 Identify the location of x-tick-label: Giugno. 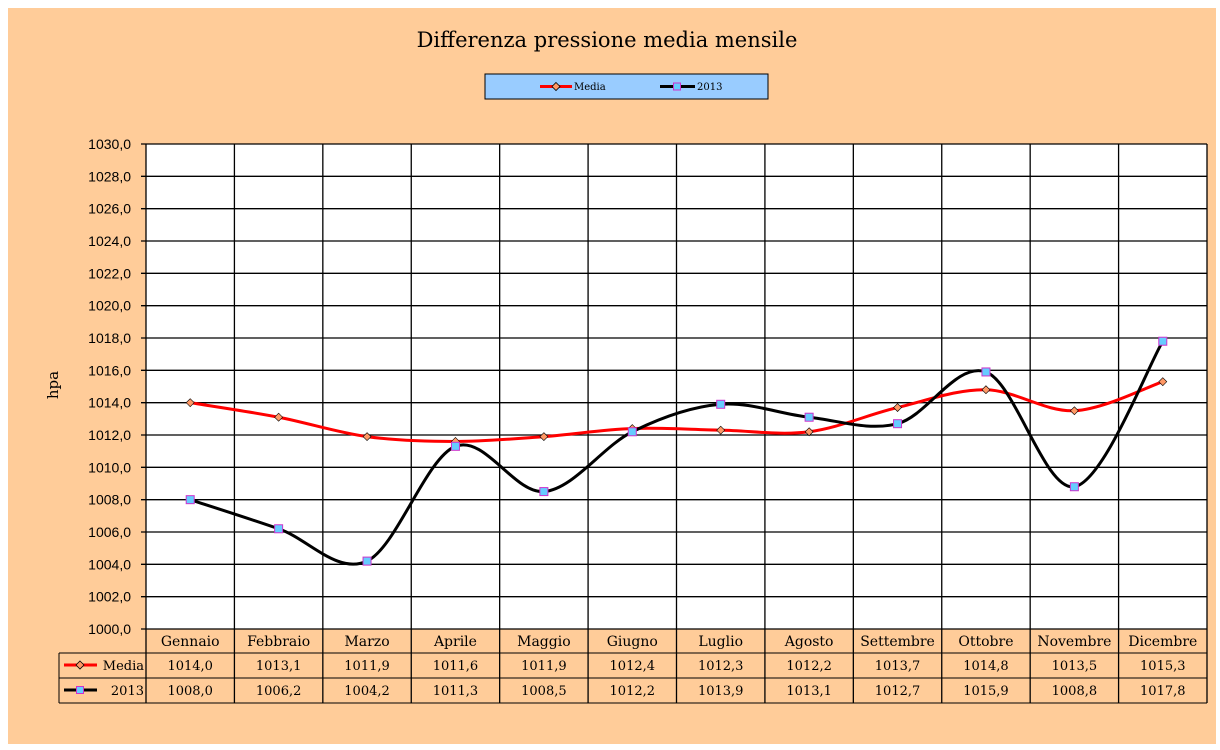
(632, 642).